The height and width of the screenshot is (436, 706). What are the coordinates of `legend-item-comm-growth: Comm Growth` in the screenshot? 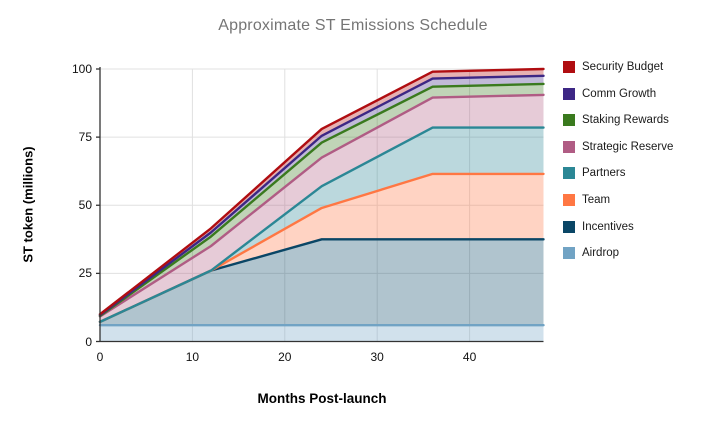 It's located at (609, 94).